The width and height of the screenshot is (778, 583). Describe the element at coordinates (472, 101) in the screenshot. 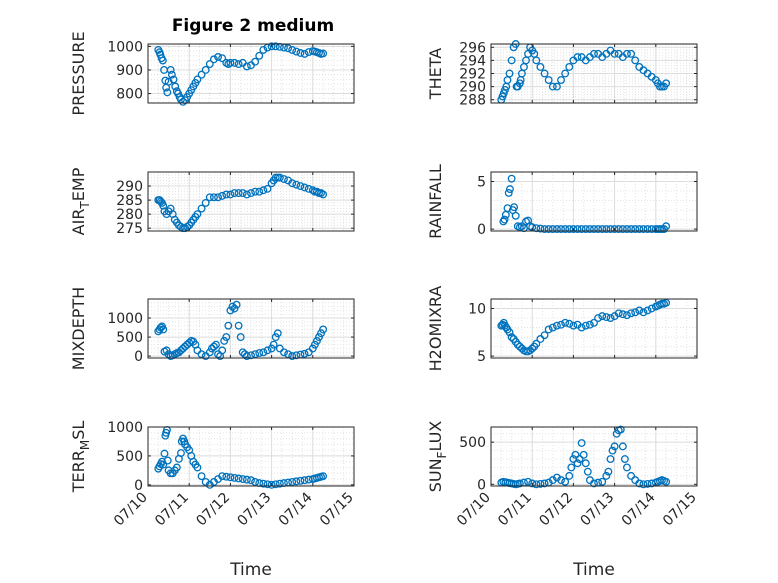

I see `y-tick-label: 288` at that location.